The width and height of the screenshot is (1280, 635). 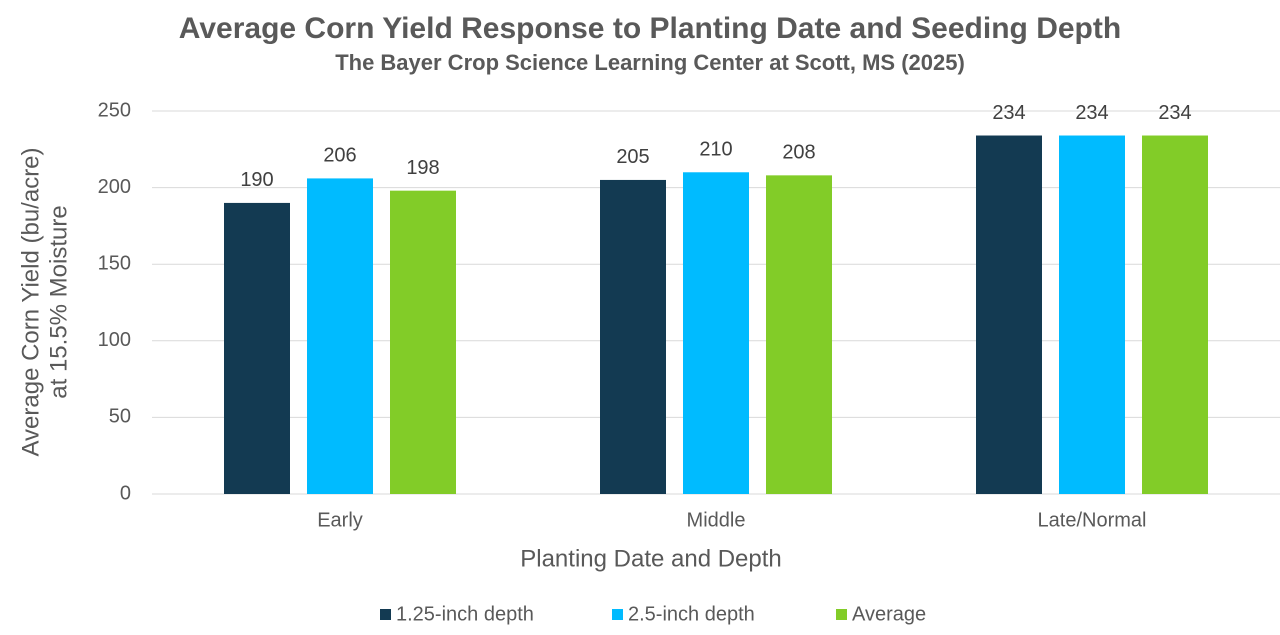 What do you see at coordinates (125, 493) in the screenshot?
I see `y-tick-label: 0` at bounding box center [125, 493].